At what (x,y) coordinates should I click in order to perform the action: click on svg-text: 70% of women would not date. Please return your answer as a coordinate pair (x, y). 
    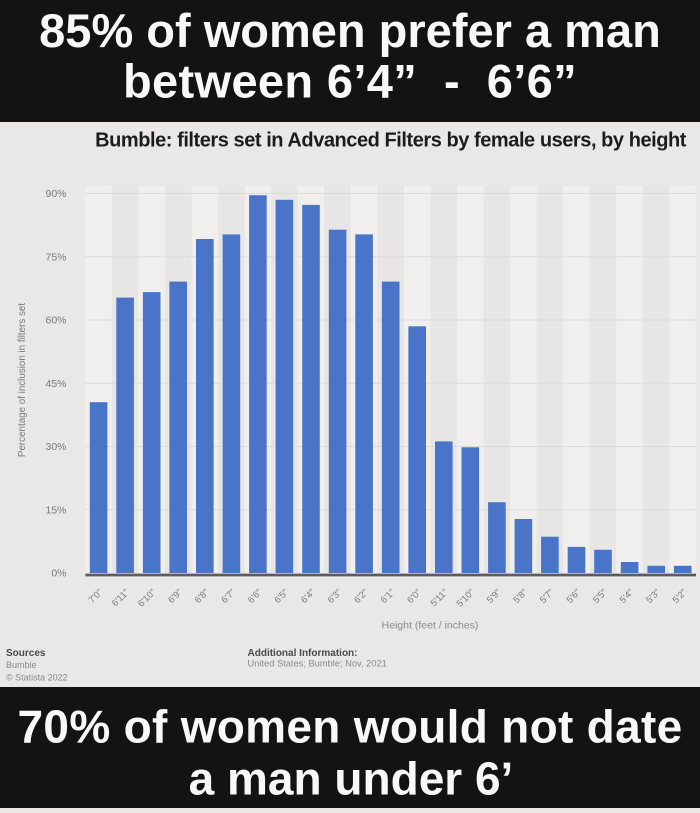
    Looking at the image, I should click on (350, 727).